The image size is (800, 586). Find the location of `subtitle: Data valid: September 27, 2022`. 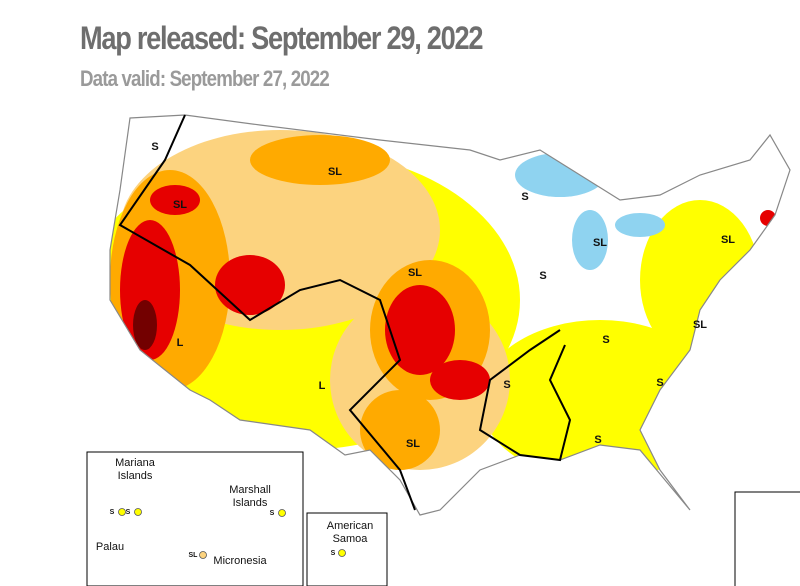

subtitle: Data valid: September 27, 2022 is located at coordinates (205, 78).